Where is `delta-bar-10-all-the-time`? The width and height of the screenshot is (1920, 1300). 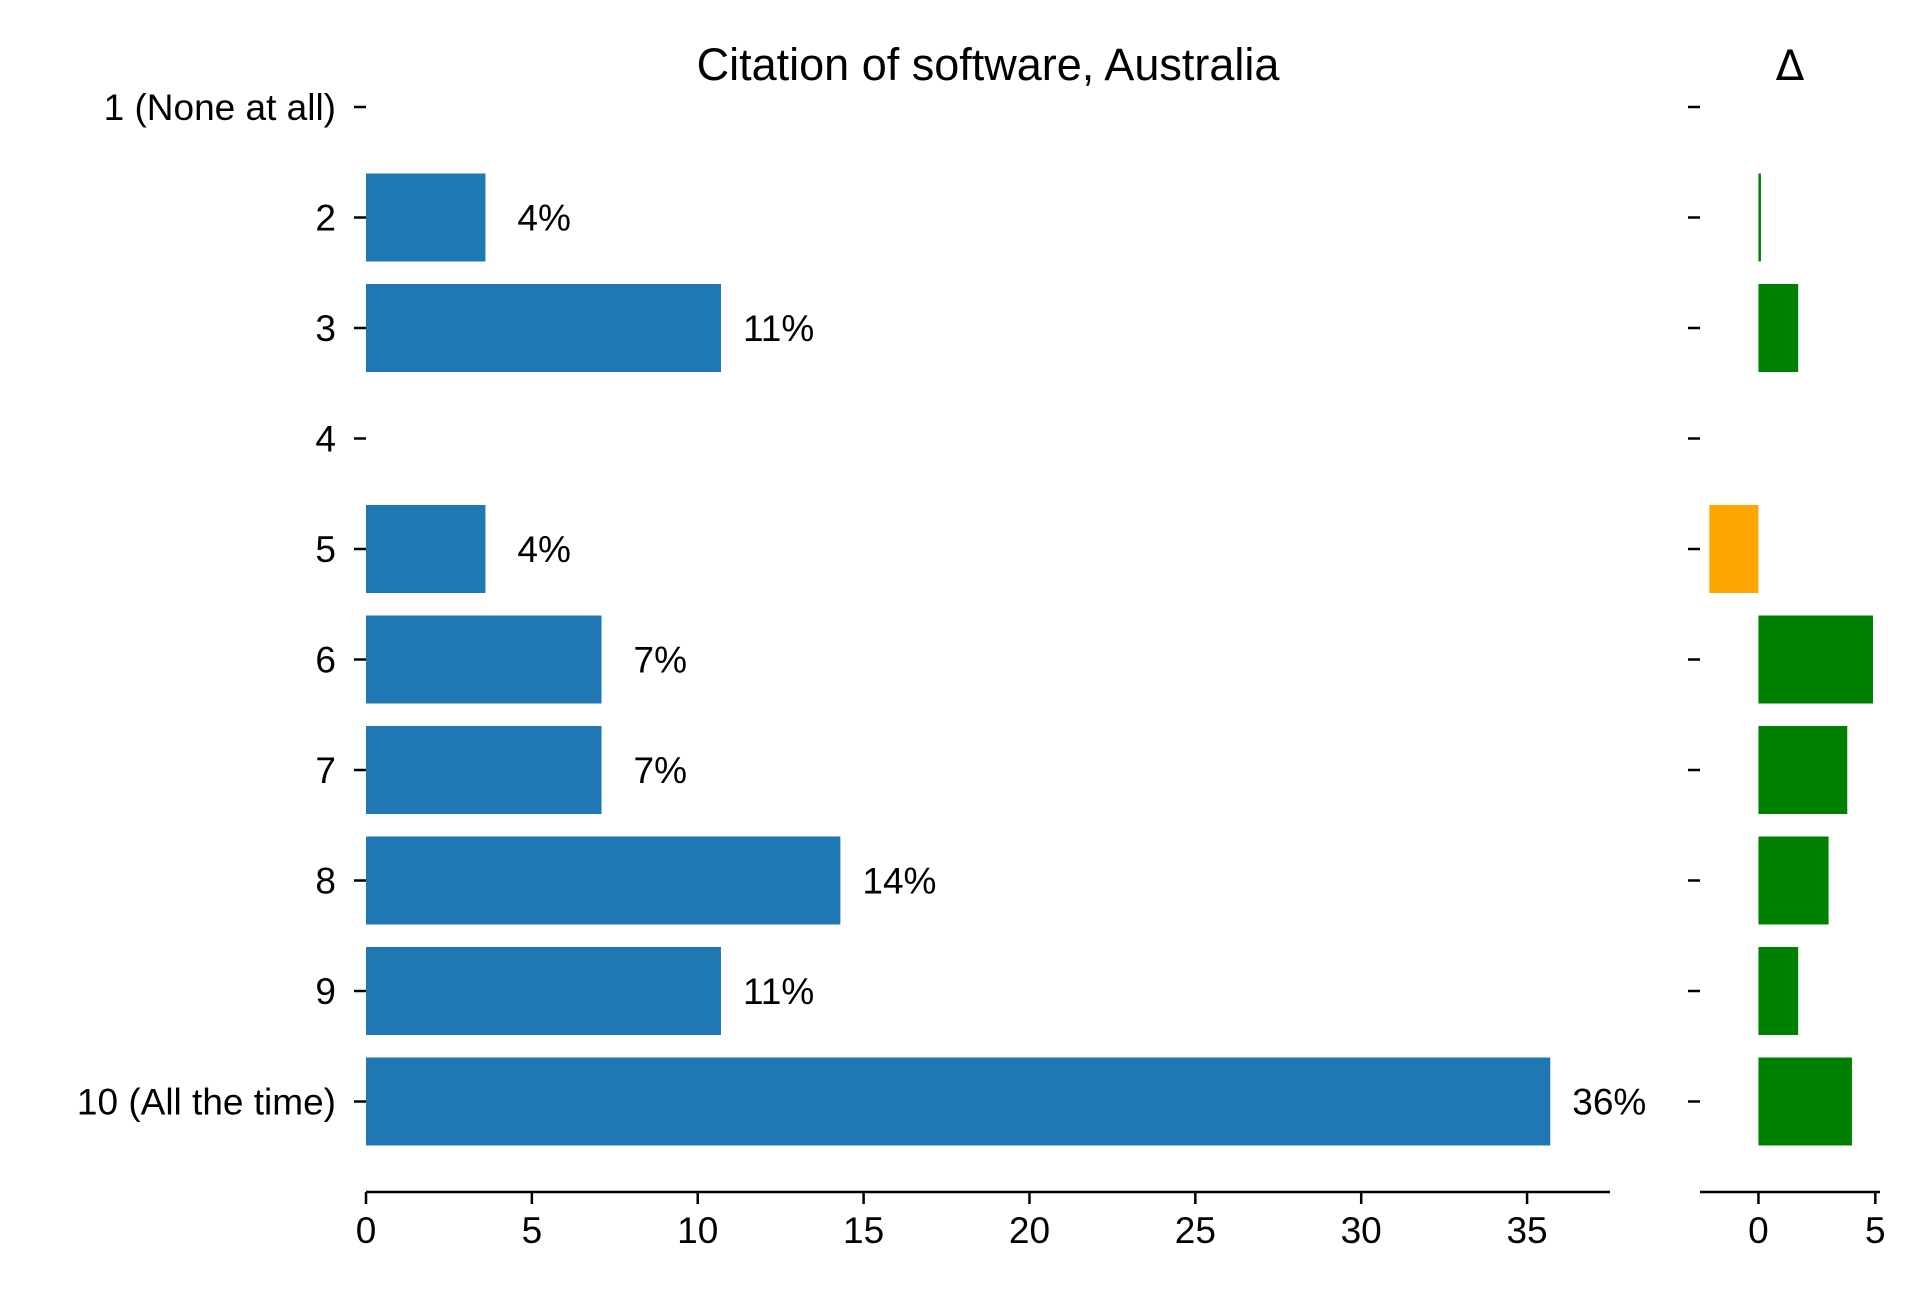
delta-bar-10-all-the-time is located at coordinates (1805, 1101).